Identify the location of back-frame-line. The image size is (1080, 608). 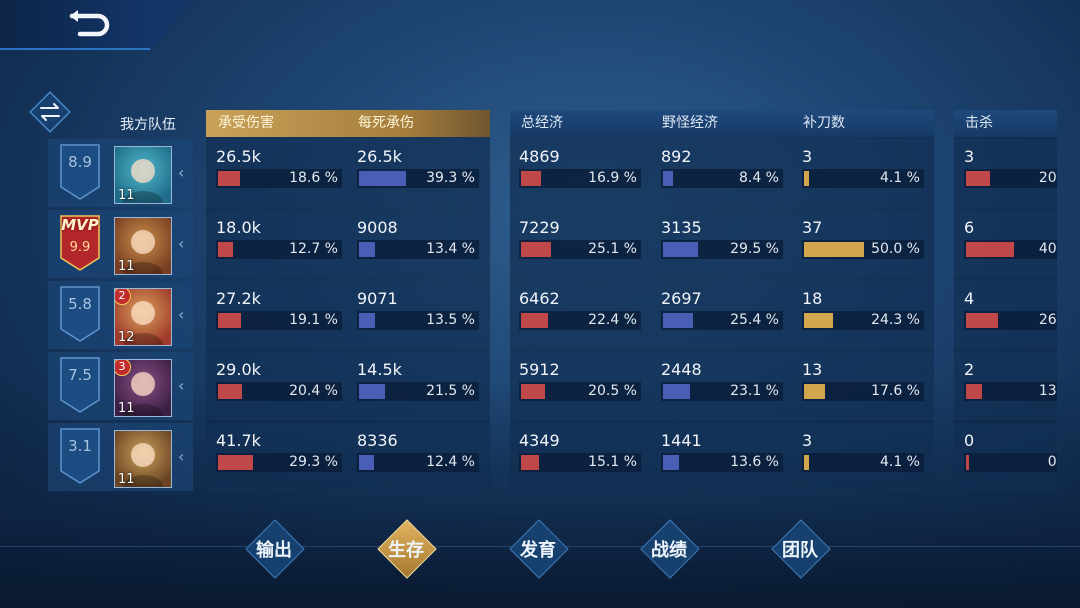
(75, 49).